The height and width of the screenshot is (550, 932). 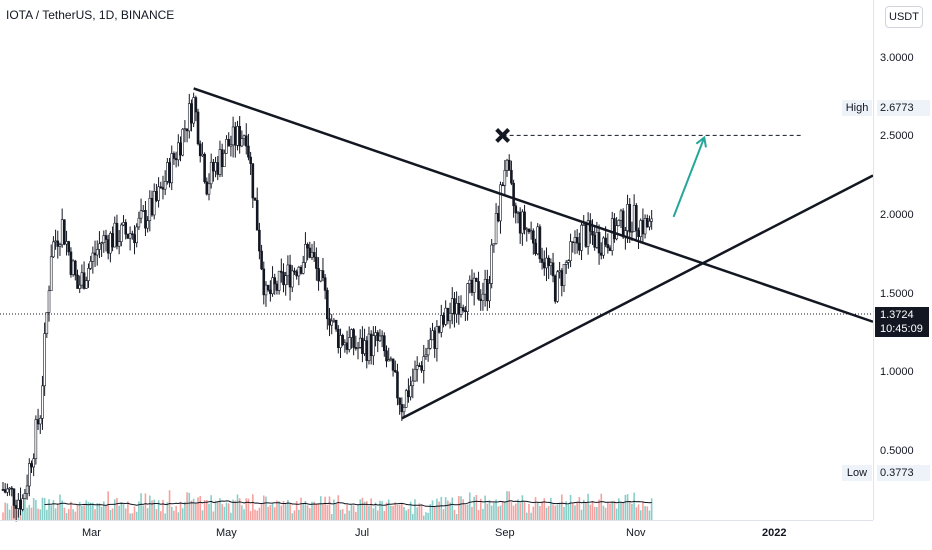 I want to click on x-marker-stroke, so click(x=503, y=135).